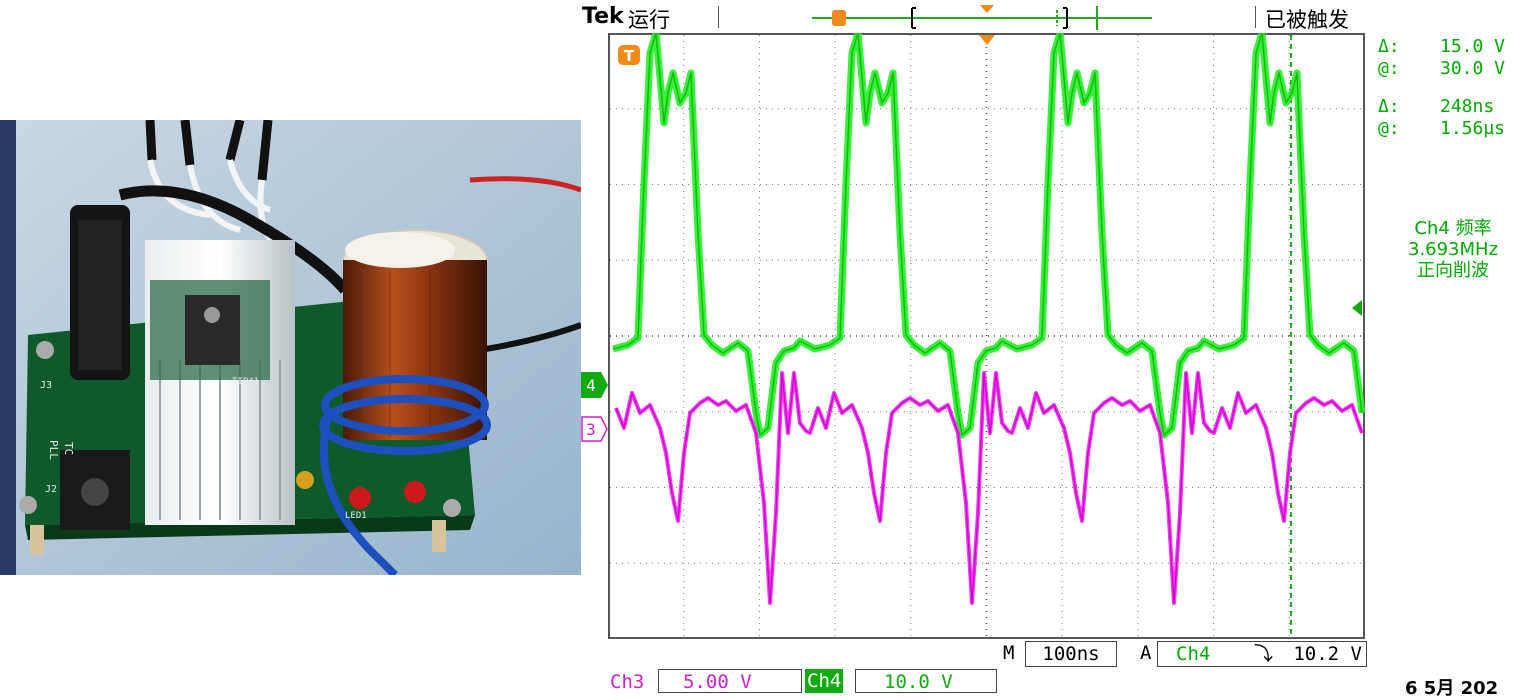  I want to click on trigger-prefix: A, so click(1146, 653).